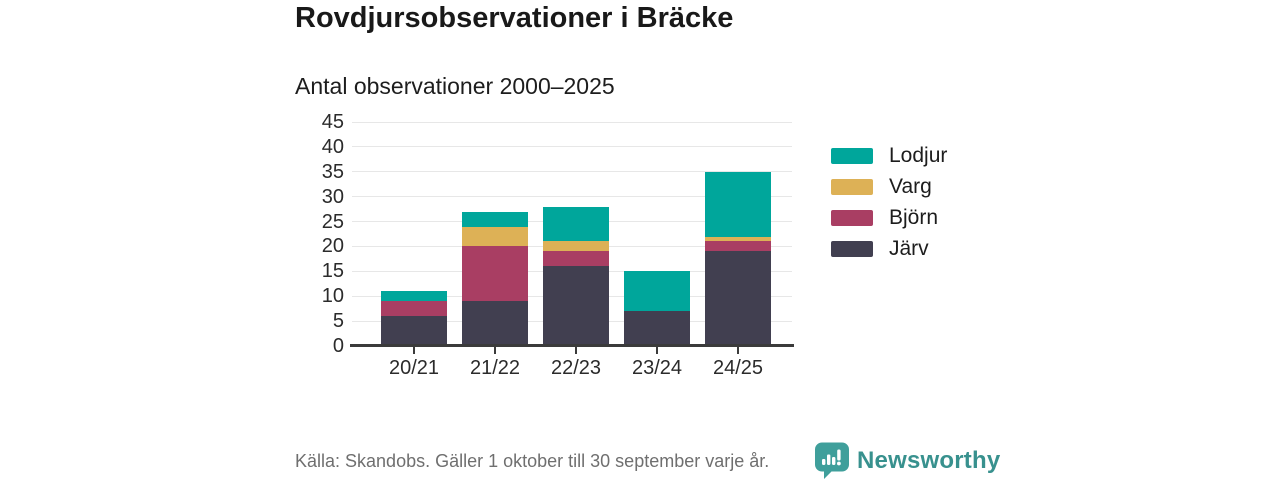 The image size is (1280, 480). Describe the element at coordinates (455, 86) in the screenshot. I see `chart-subtitle: Antal observationer 2000–2025` at that location.